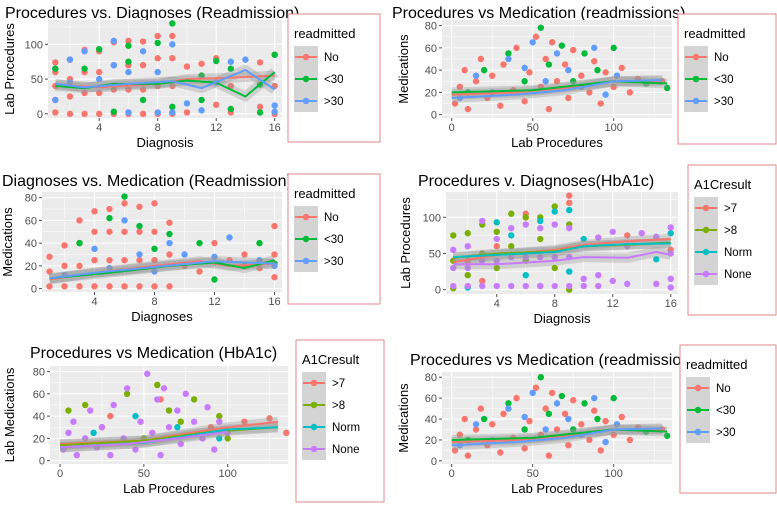  I want to click on y-tick-label: 60, so click(431, 49).